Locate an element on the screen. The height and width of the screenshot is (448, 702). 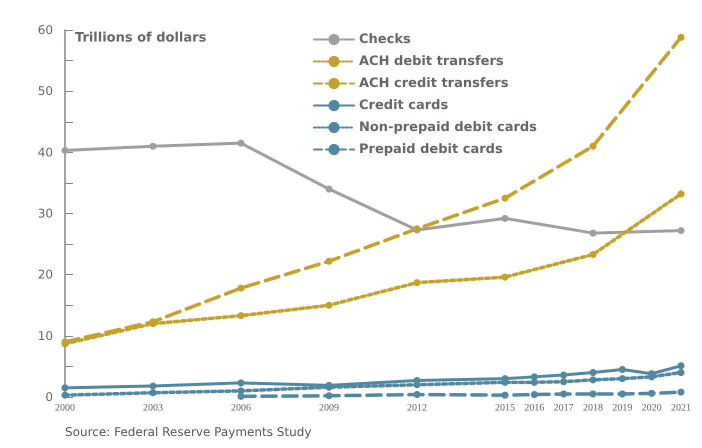
source-note: Source: Federal Reserve Payments Study is located at coordinates (188, 432).